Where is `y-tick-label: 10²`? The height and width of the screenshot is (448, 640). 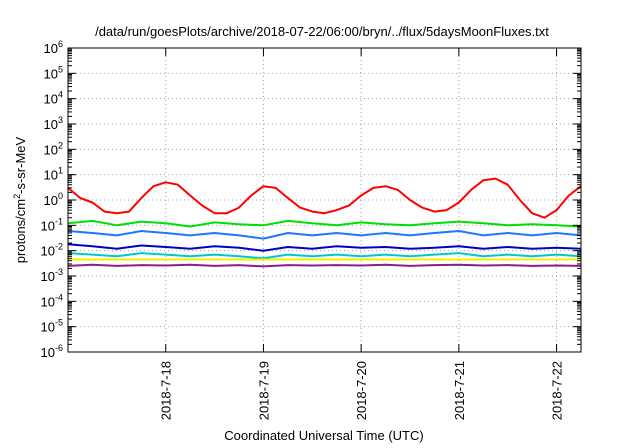 y-tick-label: 10² is located at coordinates (53, 148).